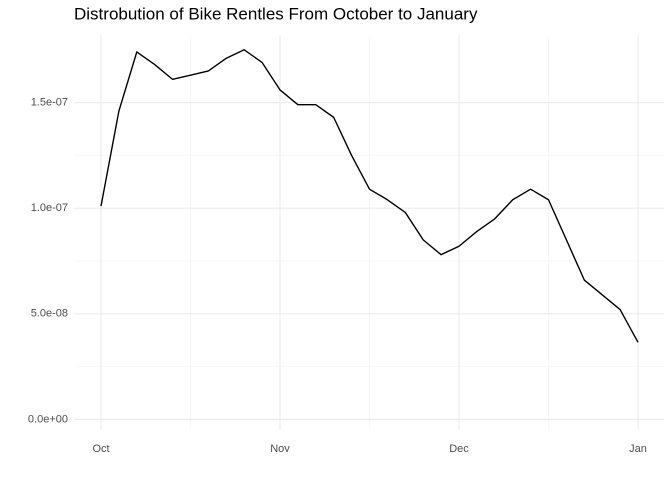 The image size is (672, 480). Describe the element at coordinates (49, 102) in the screenshot. I see `y-tick-label: 1.5e-07` at that location.